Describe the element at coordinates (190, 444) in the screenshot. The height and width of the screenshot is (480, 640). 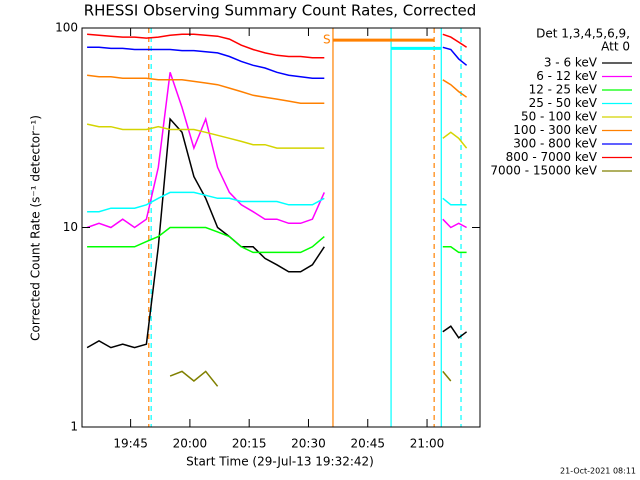
I see `x-tick-label: 20:00` at that location.